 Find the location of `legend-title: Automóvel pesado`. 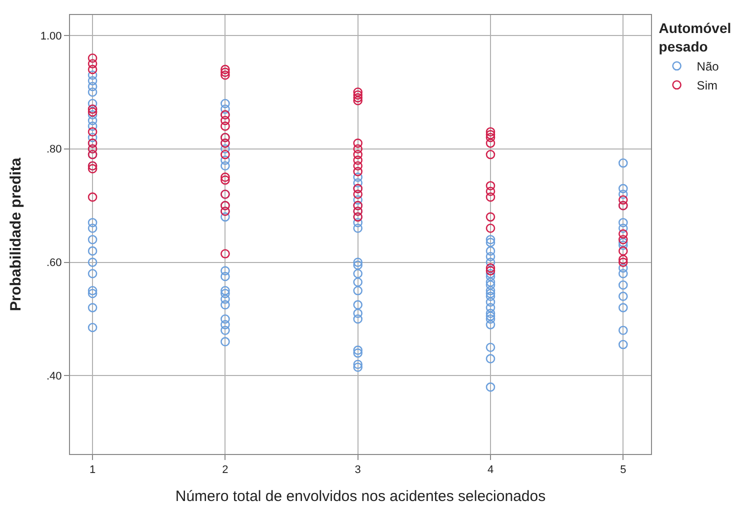

legend-title: Automóvel pesado is located at coordinates (695, 37).